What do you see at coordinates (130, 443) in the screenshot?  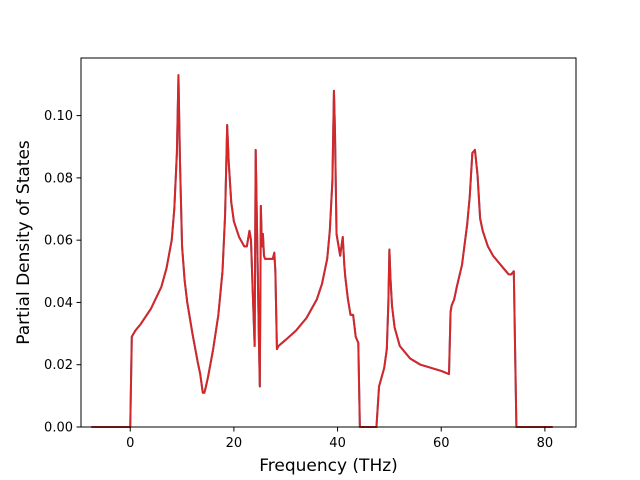 I see `x-tick-label: 0` at bounding box center [130, 443].